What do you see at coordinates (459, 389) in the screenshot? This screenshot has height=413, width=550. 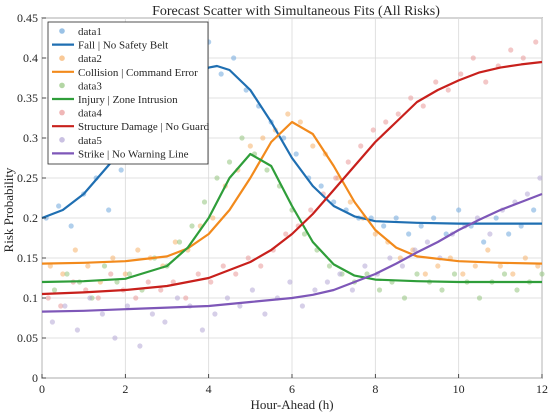 I see `x-tick-label: 10` at bounding box center [459, 389].